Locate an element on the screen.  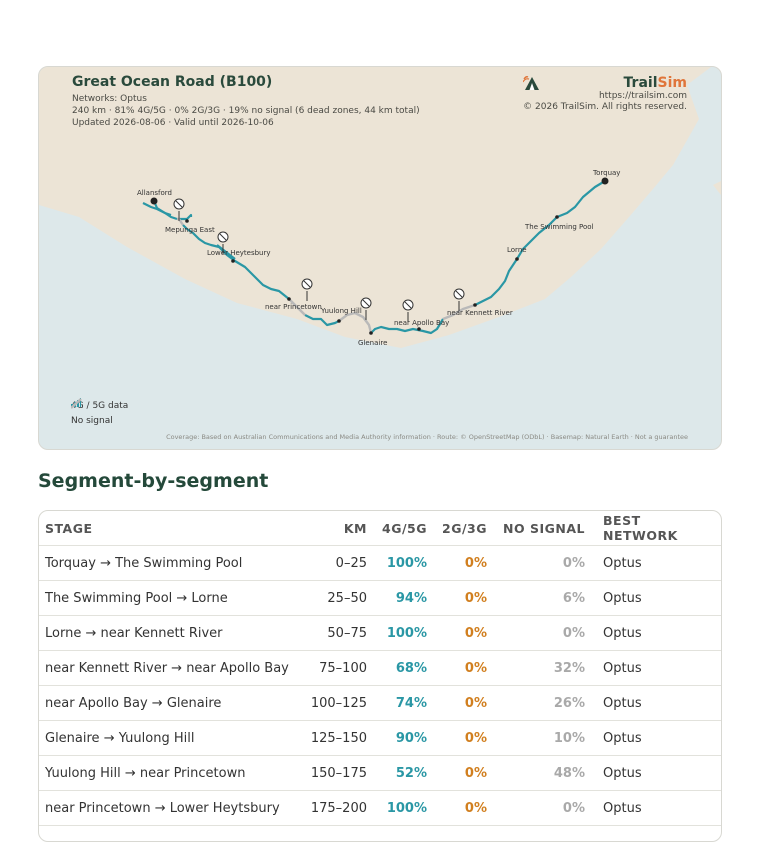
cell-km: 25–50 is located at coordinates (337, 598).